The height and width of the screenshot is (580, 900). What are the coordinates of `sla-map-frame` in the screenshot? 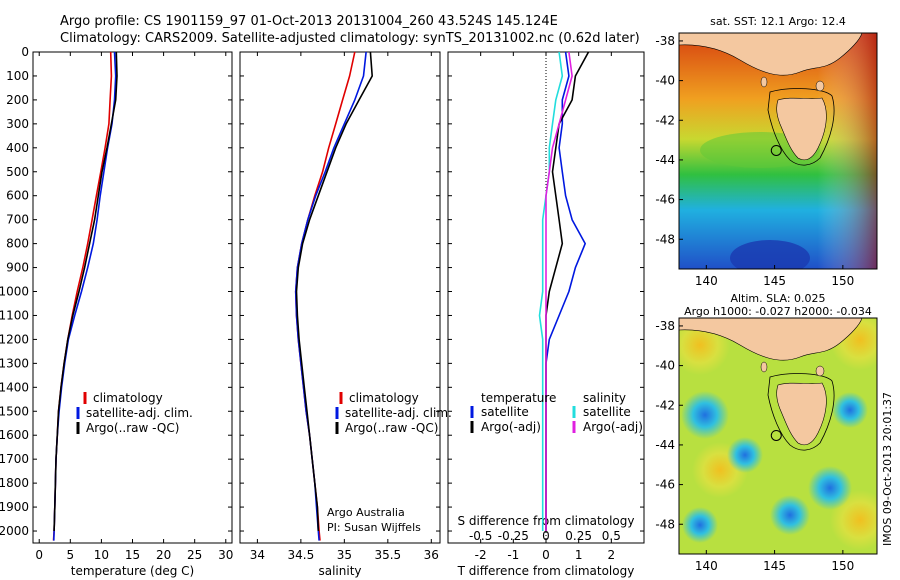 It's located at (778, 436).